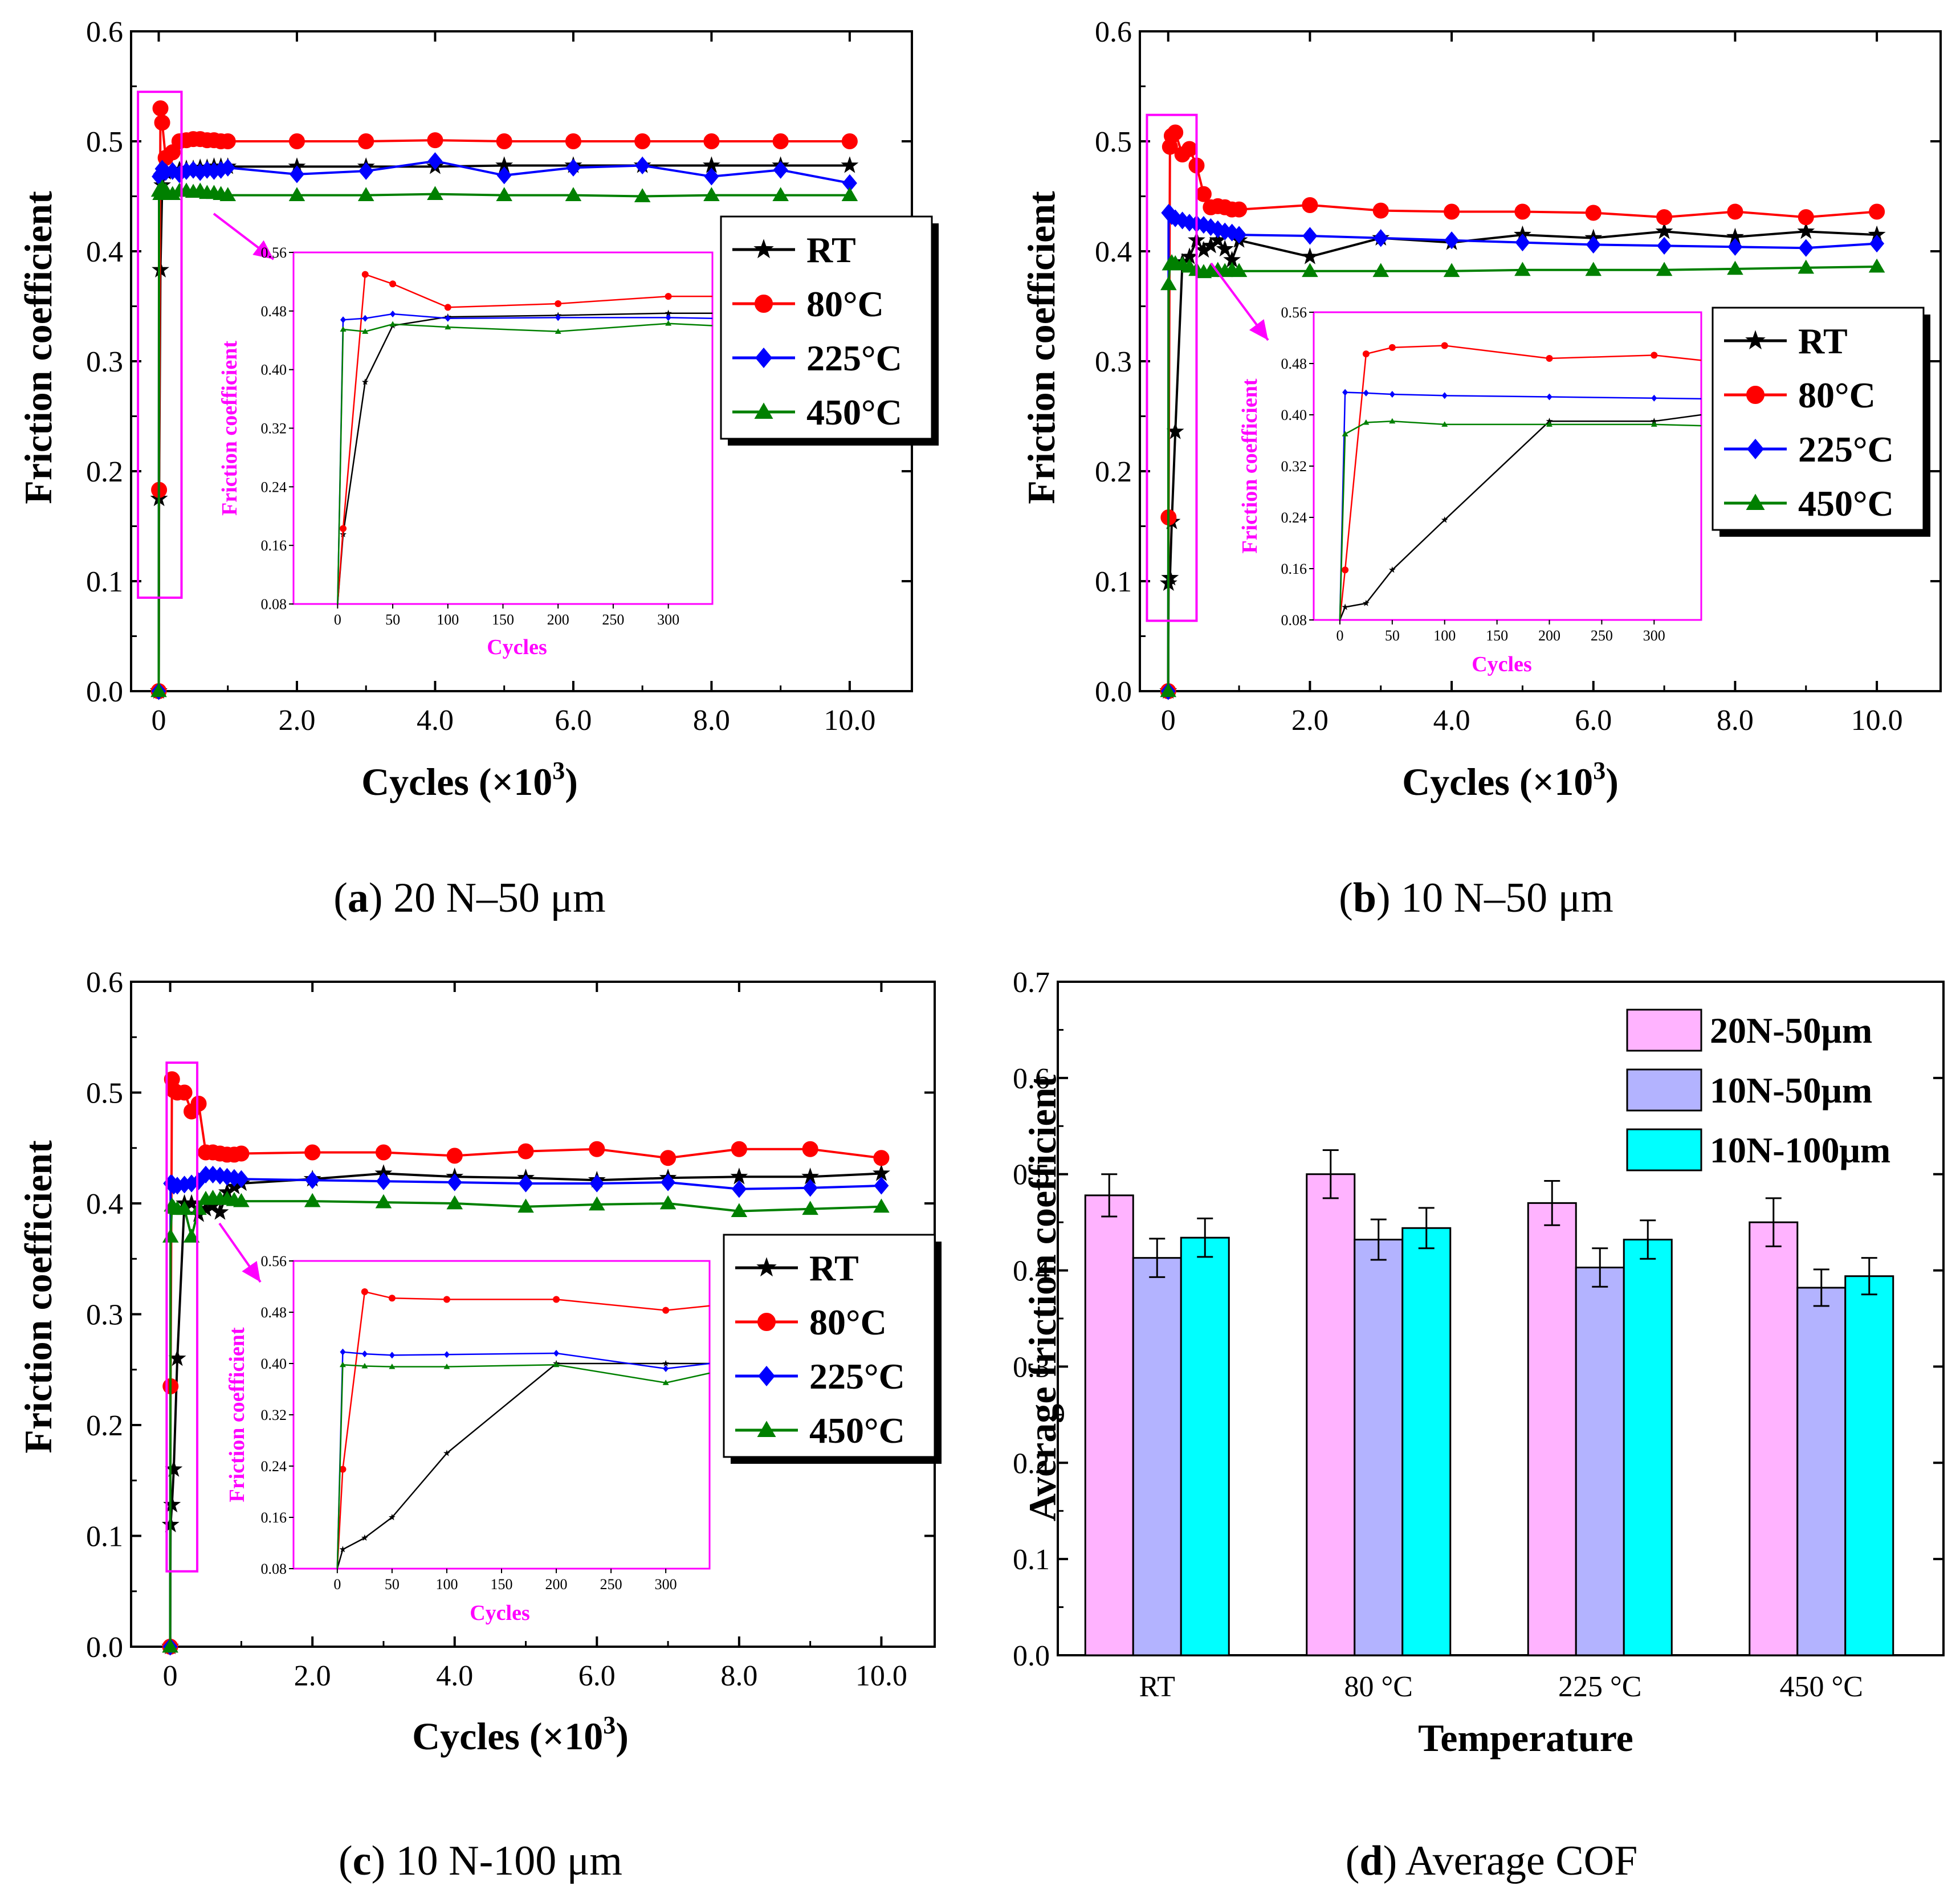 Image resolution: width=1960 pixels, height=1890 pixels. Describe the element at coordinates (1664, 1030) in the screenshot. I see `legend-swatch-20N-50μm` at that location.